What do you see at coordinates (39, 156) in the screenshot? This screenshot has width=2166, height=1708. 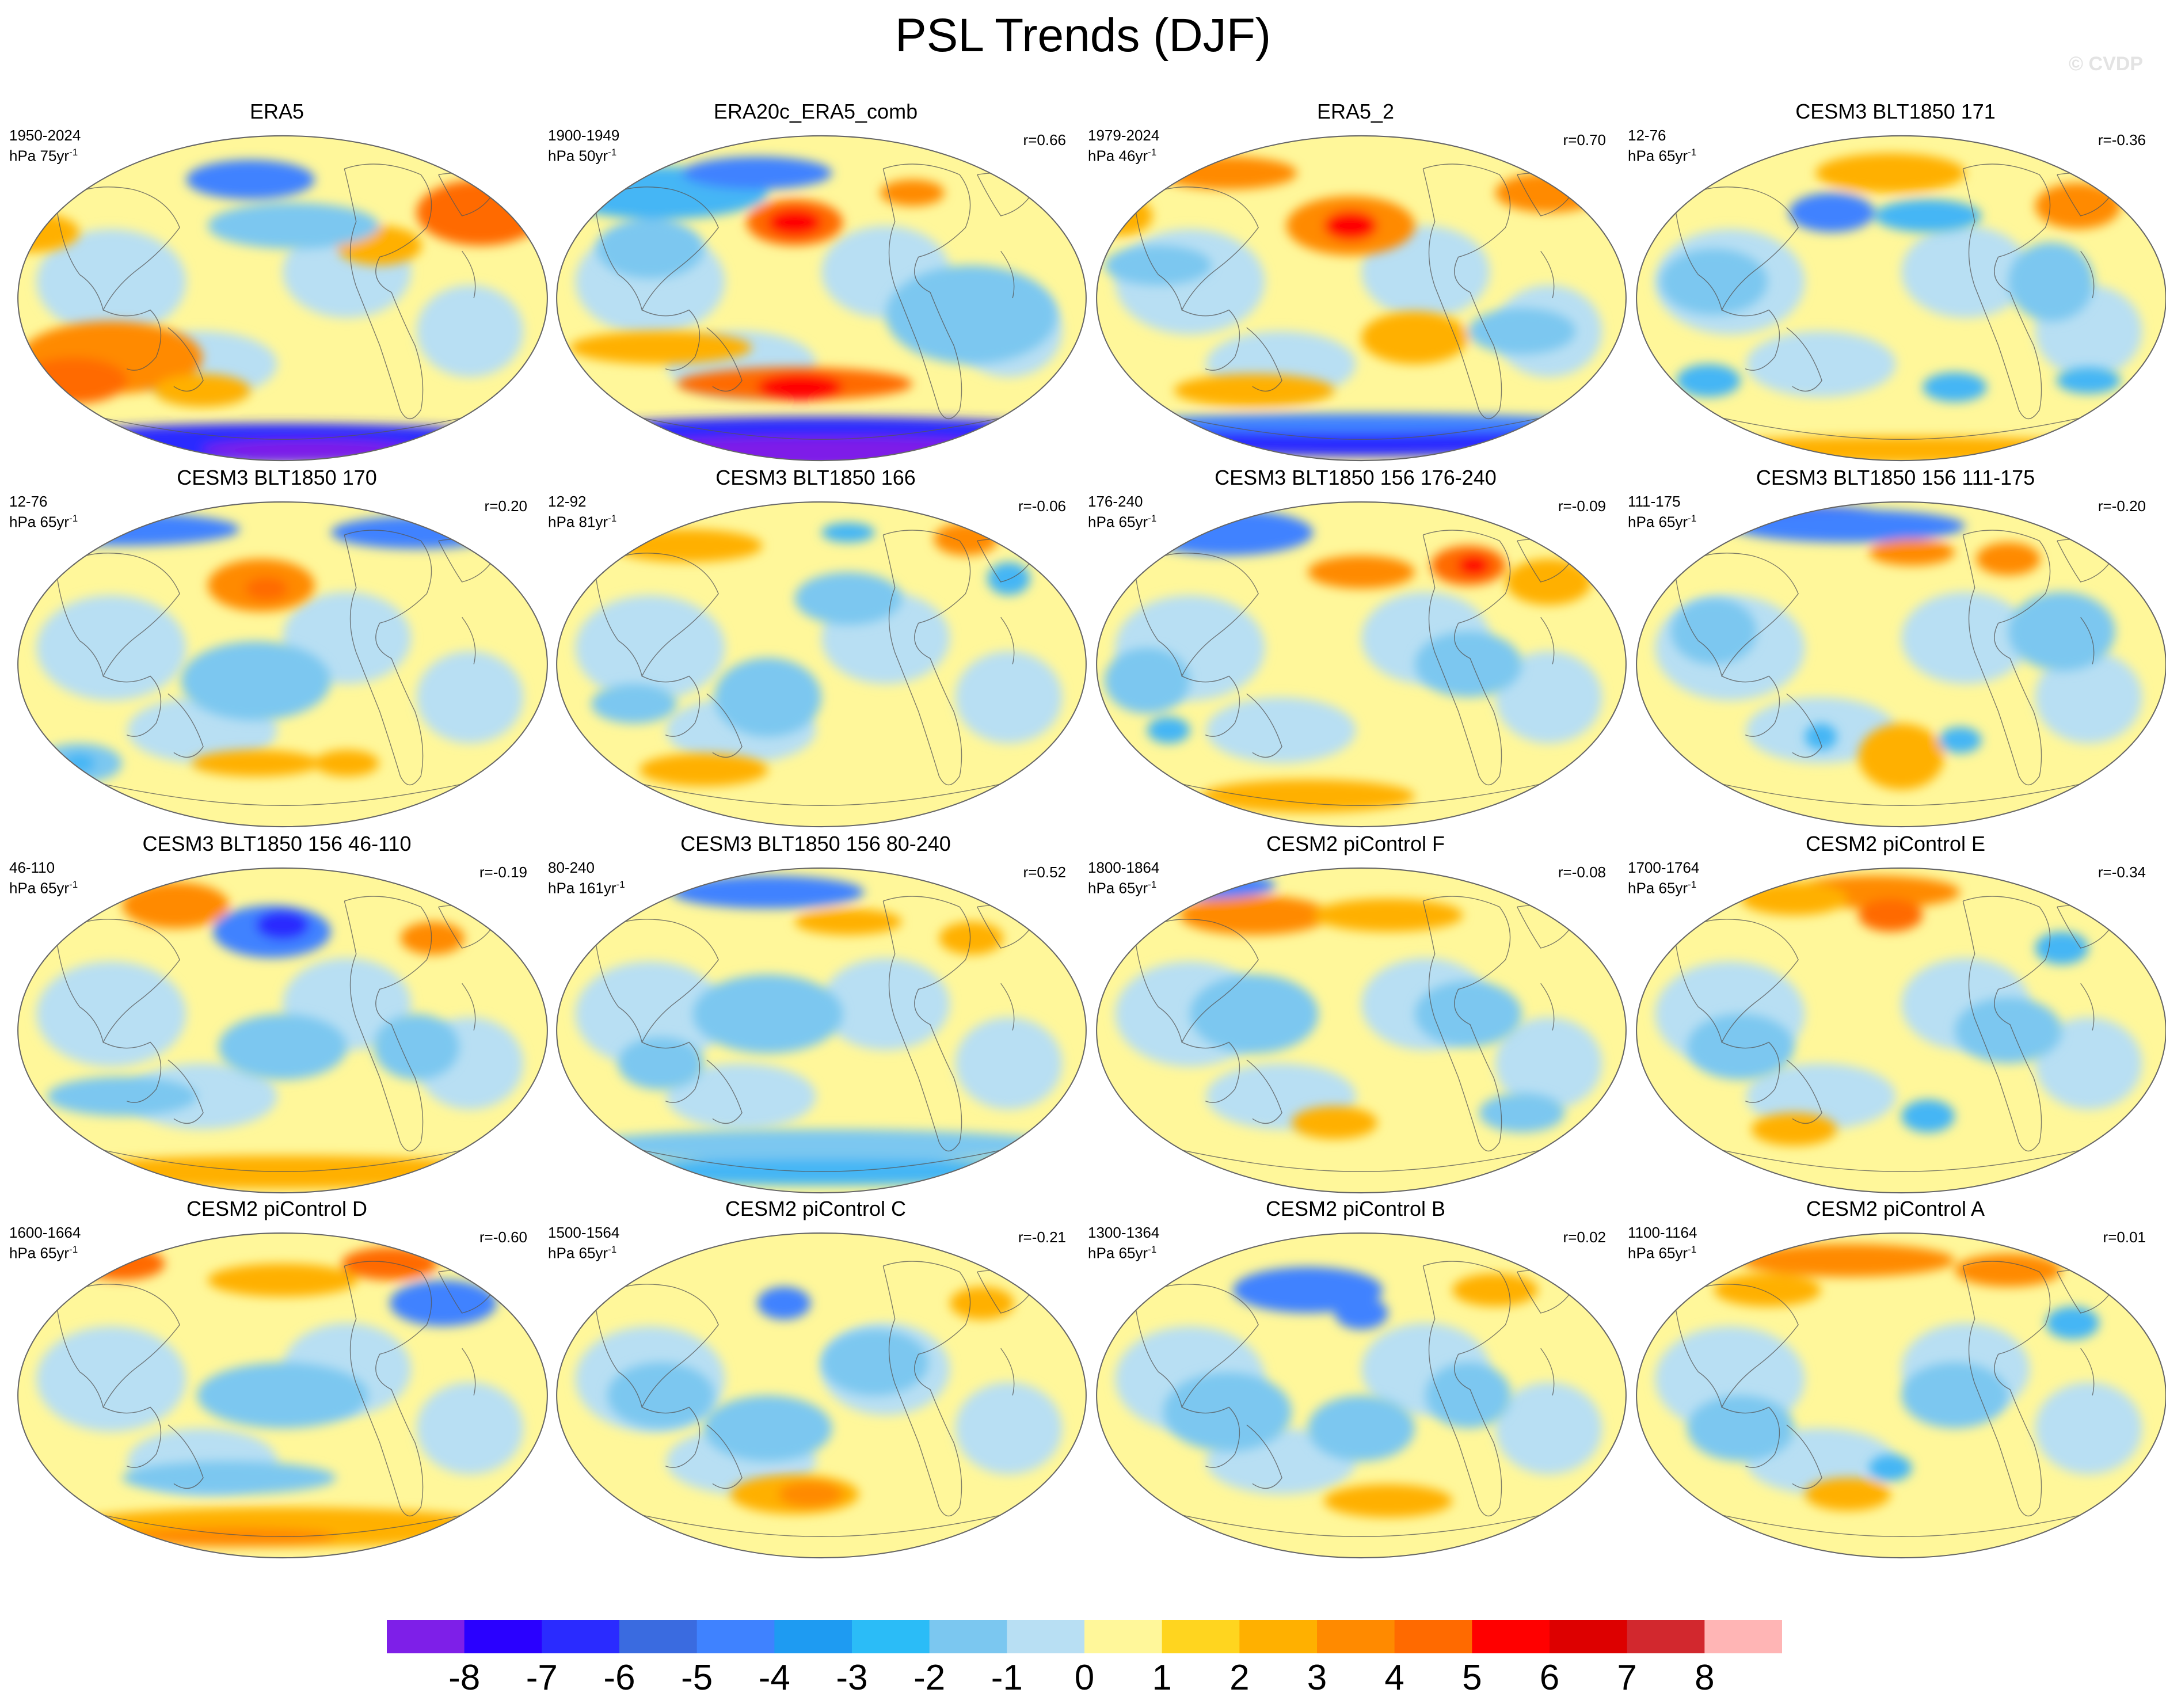 I see `panel-units-text: hPa 75yr` at bounding box center [39, 156].